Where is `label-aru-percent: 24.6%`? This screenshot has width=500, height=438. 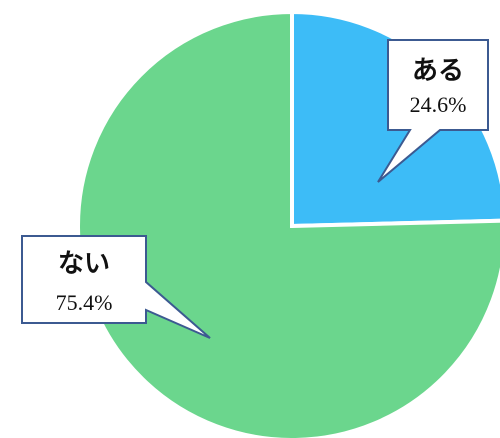
label-aru-percent: 24.6% is located at coordinates (438, 104).